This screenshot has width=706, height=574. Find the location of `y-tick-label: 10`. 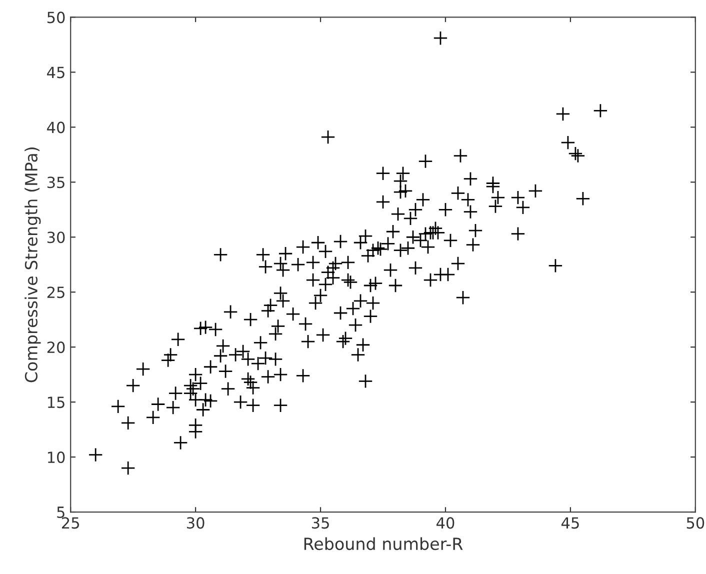

y-tick-label: 10 is located at coordinates (56, 457).